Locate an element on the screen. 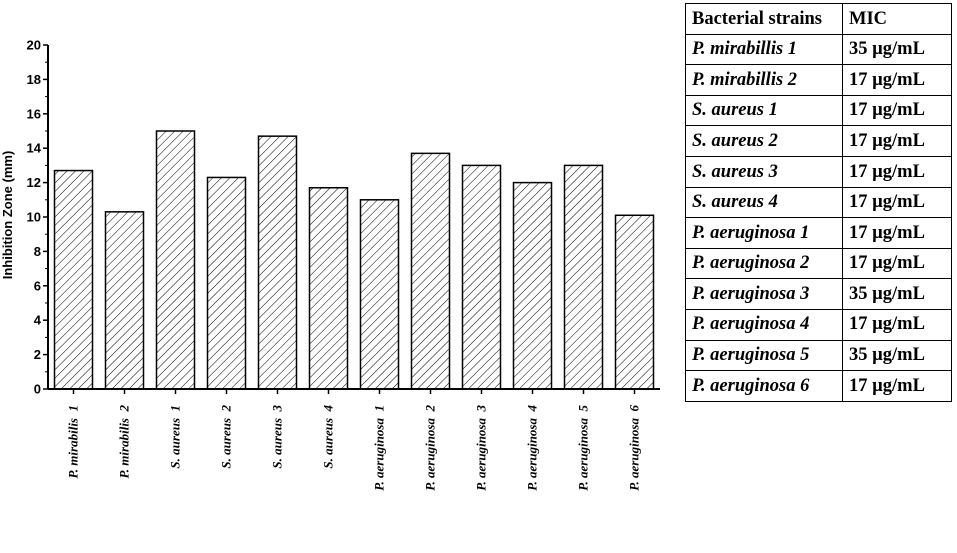 The width and height of the screenshot is (957, 553). header-mic: MIC is located at coordinates (897, 19).